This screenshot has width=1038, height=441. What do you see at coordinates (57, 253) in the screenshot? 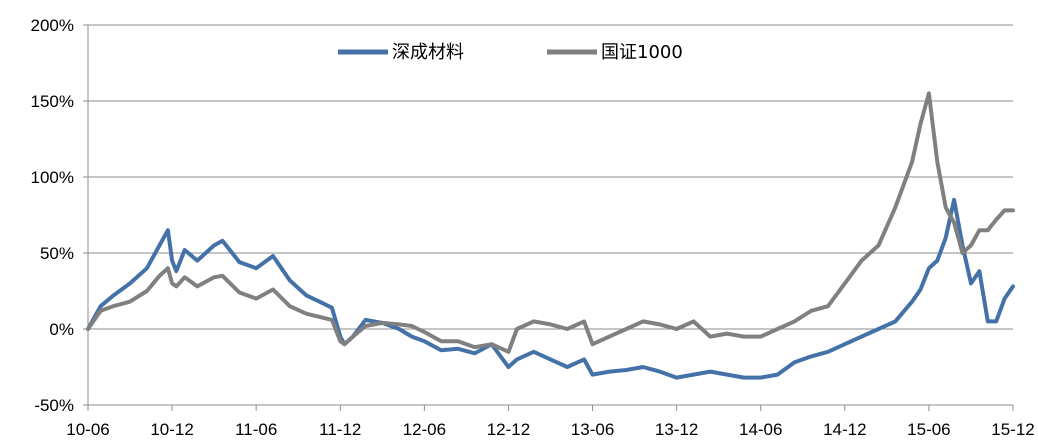
I see `y-tick-label: 50%` at bounding box center [57, 253].